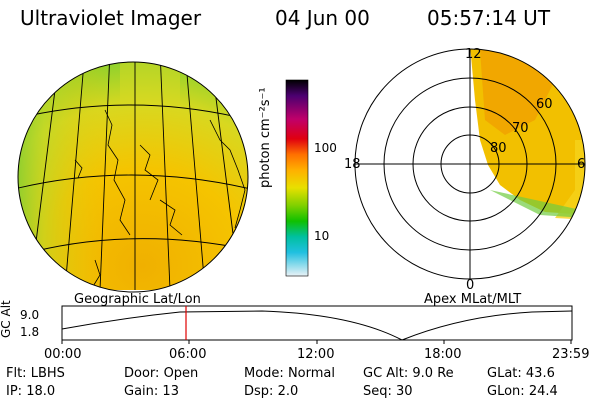 This screenshot has width=600, height=400. Describe the element at coordinates (473, 54) in the screenshot. I see `mlt-label-12: 12` at that location.